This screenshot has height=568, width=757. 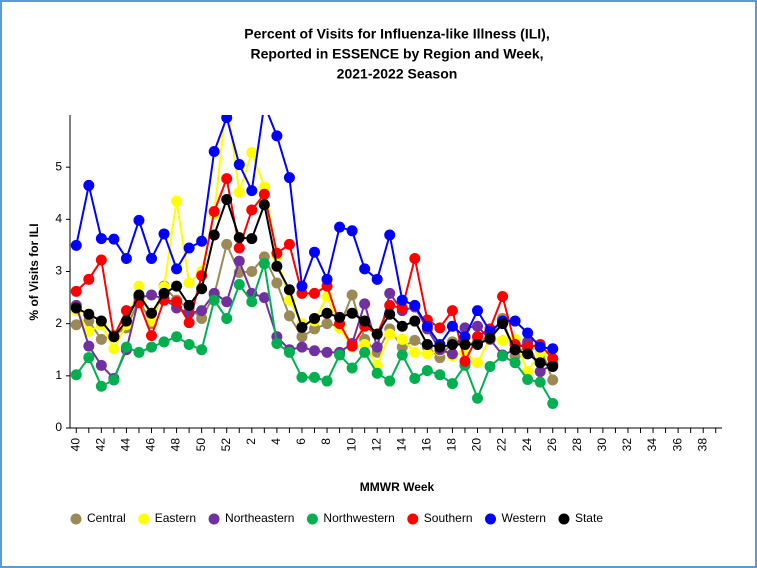 What do you see at coordinates (376, 445) in the screenshot?
I see `x-tick-label: 12` at bounding box center [376, 445].